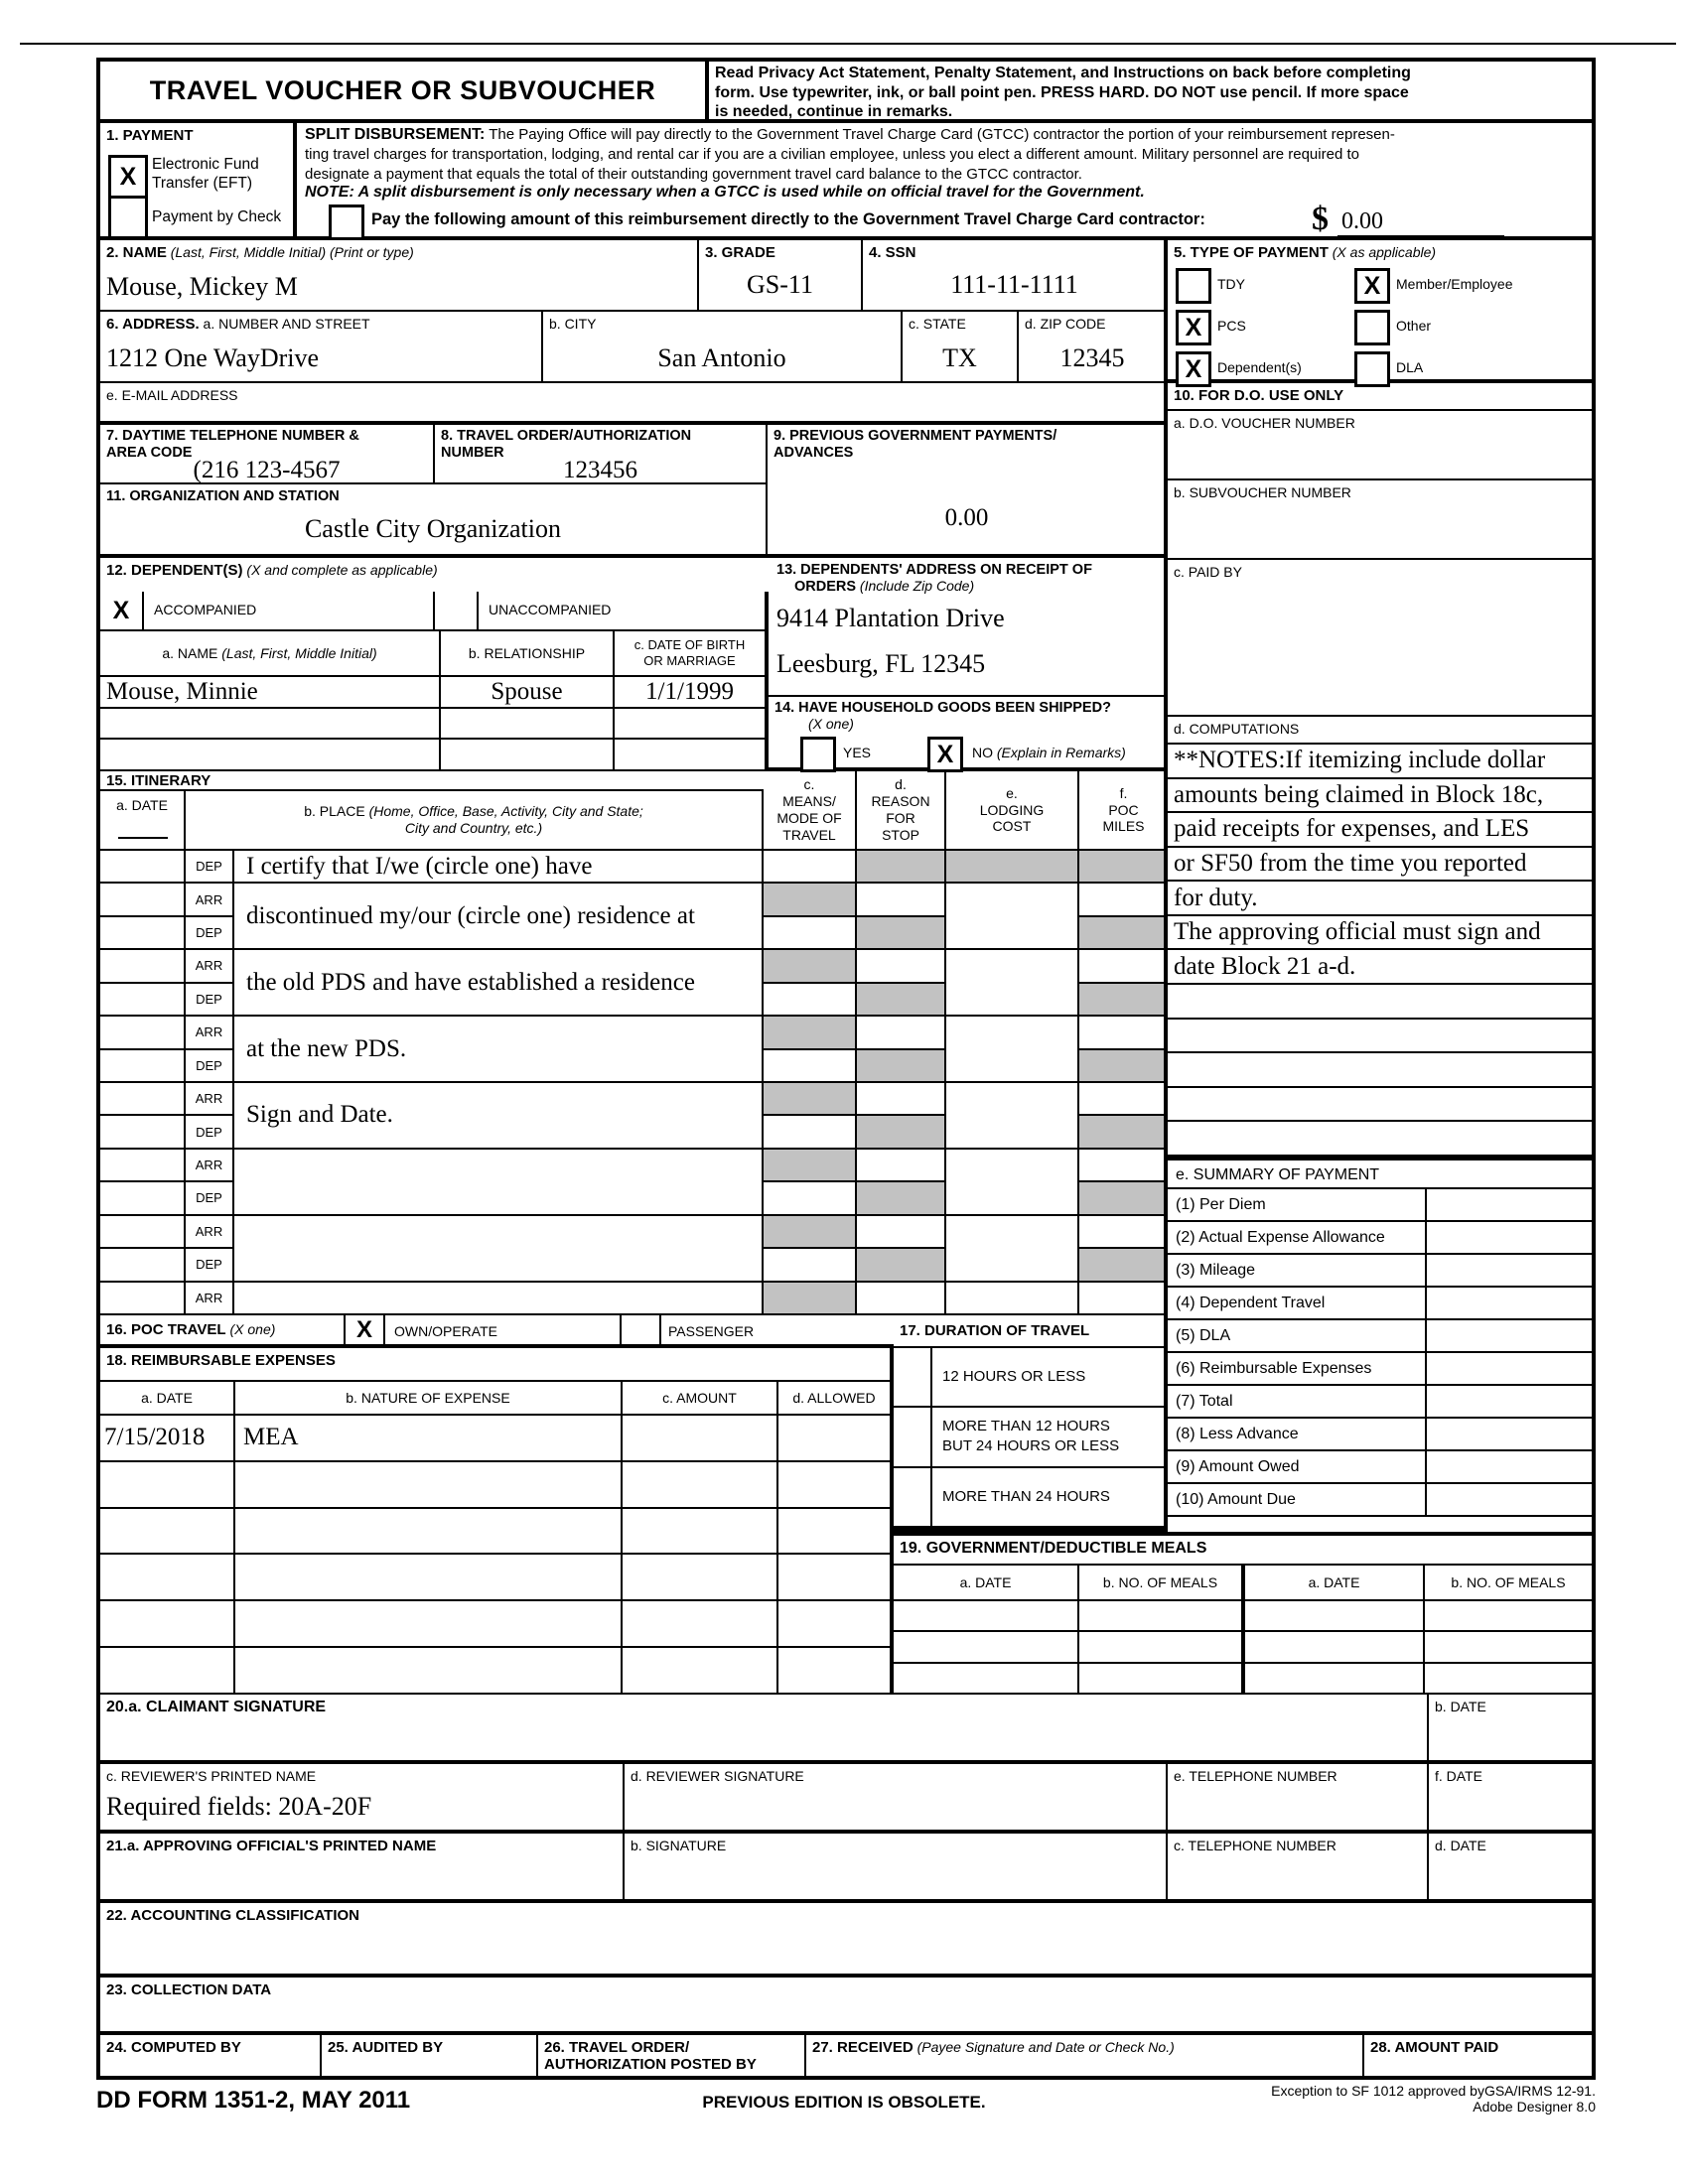  What do you see at coordinates (640, 1329) in the screenshot?
I see `passenger-checkbox` at bounding box center [640, 1329].